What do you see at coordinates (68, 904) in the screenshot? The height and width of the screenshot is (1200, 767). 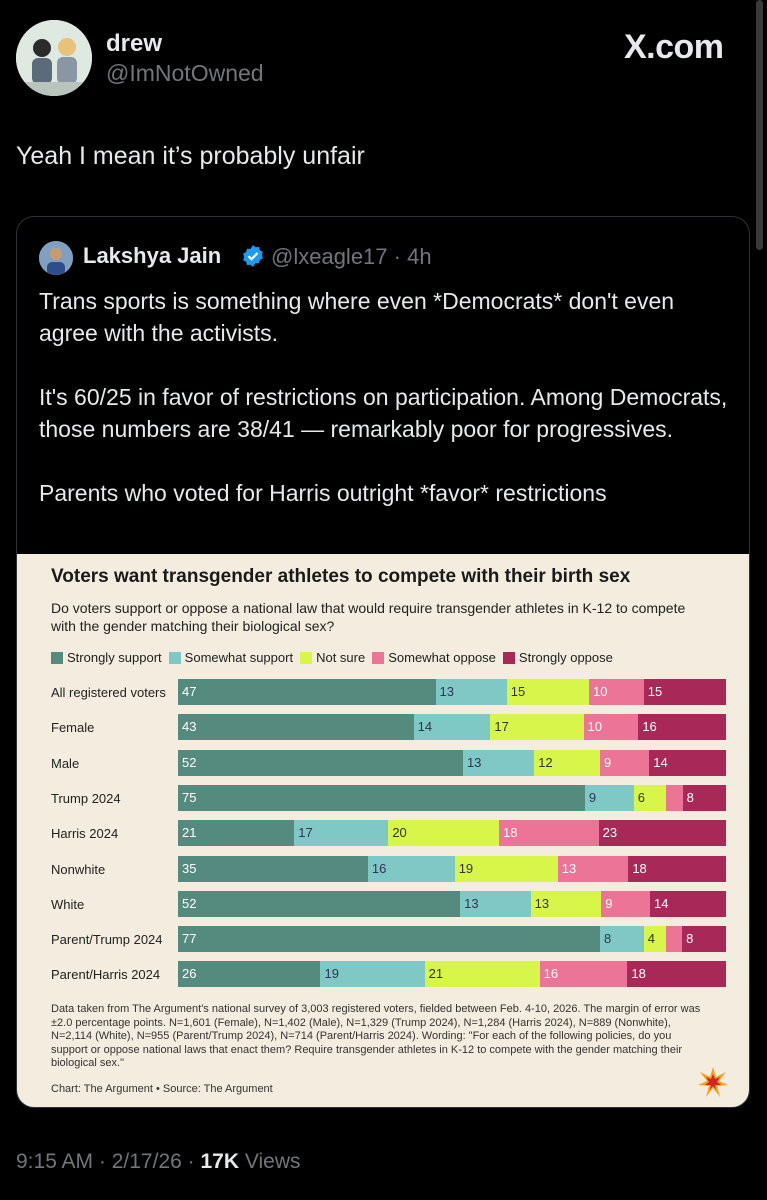 I see `category-label: White` at bounding box center [68, 904].